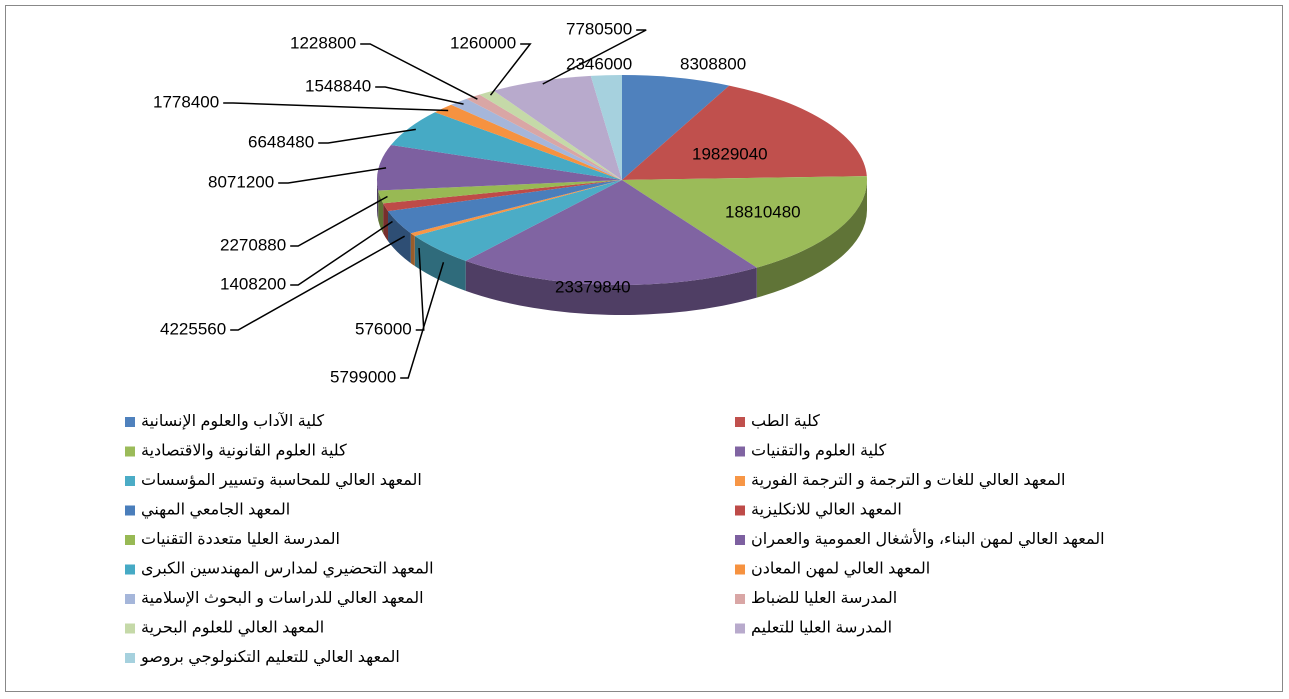 The width and height of the screenshot is (1289, 699). What do you see at coordinates (713, 63) in the screenshot?
I see `value-label: 8308800` at bounding box center [713, 63].